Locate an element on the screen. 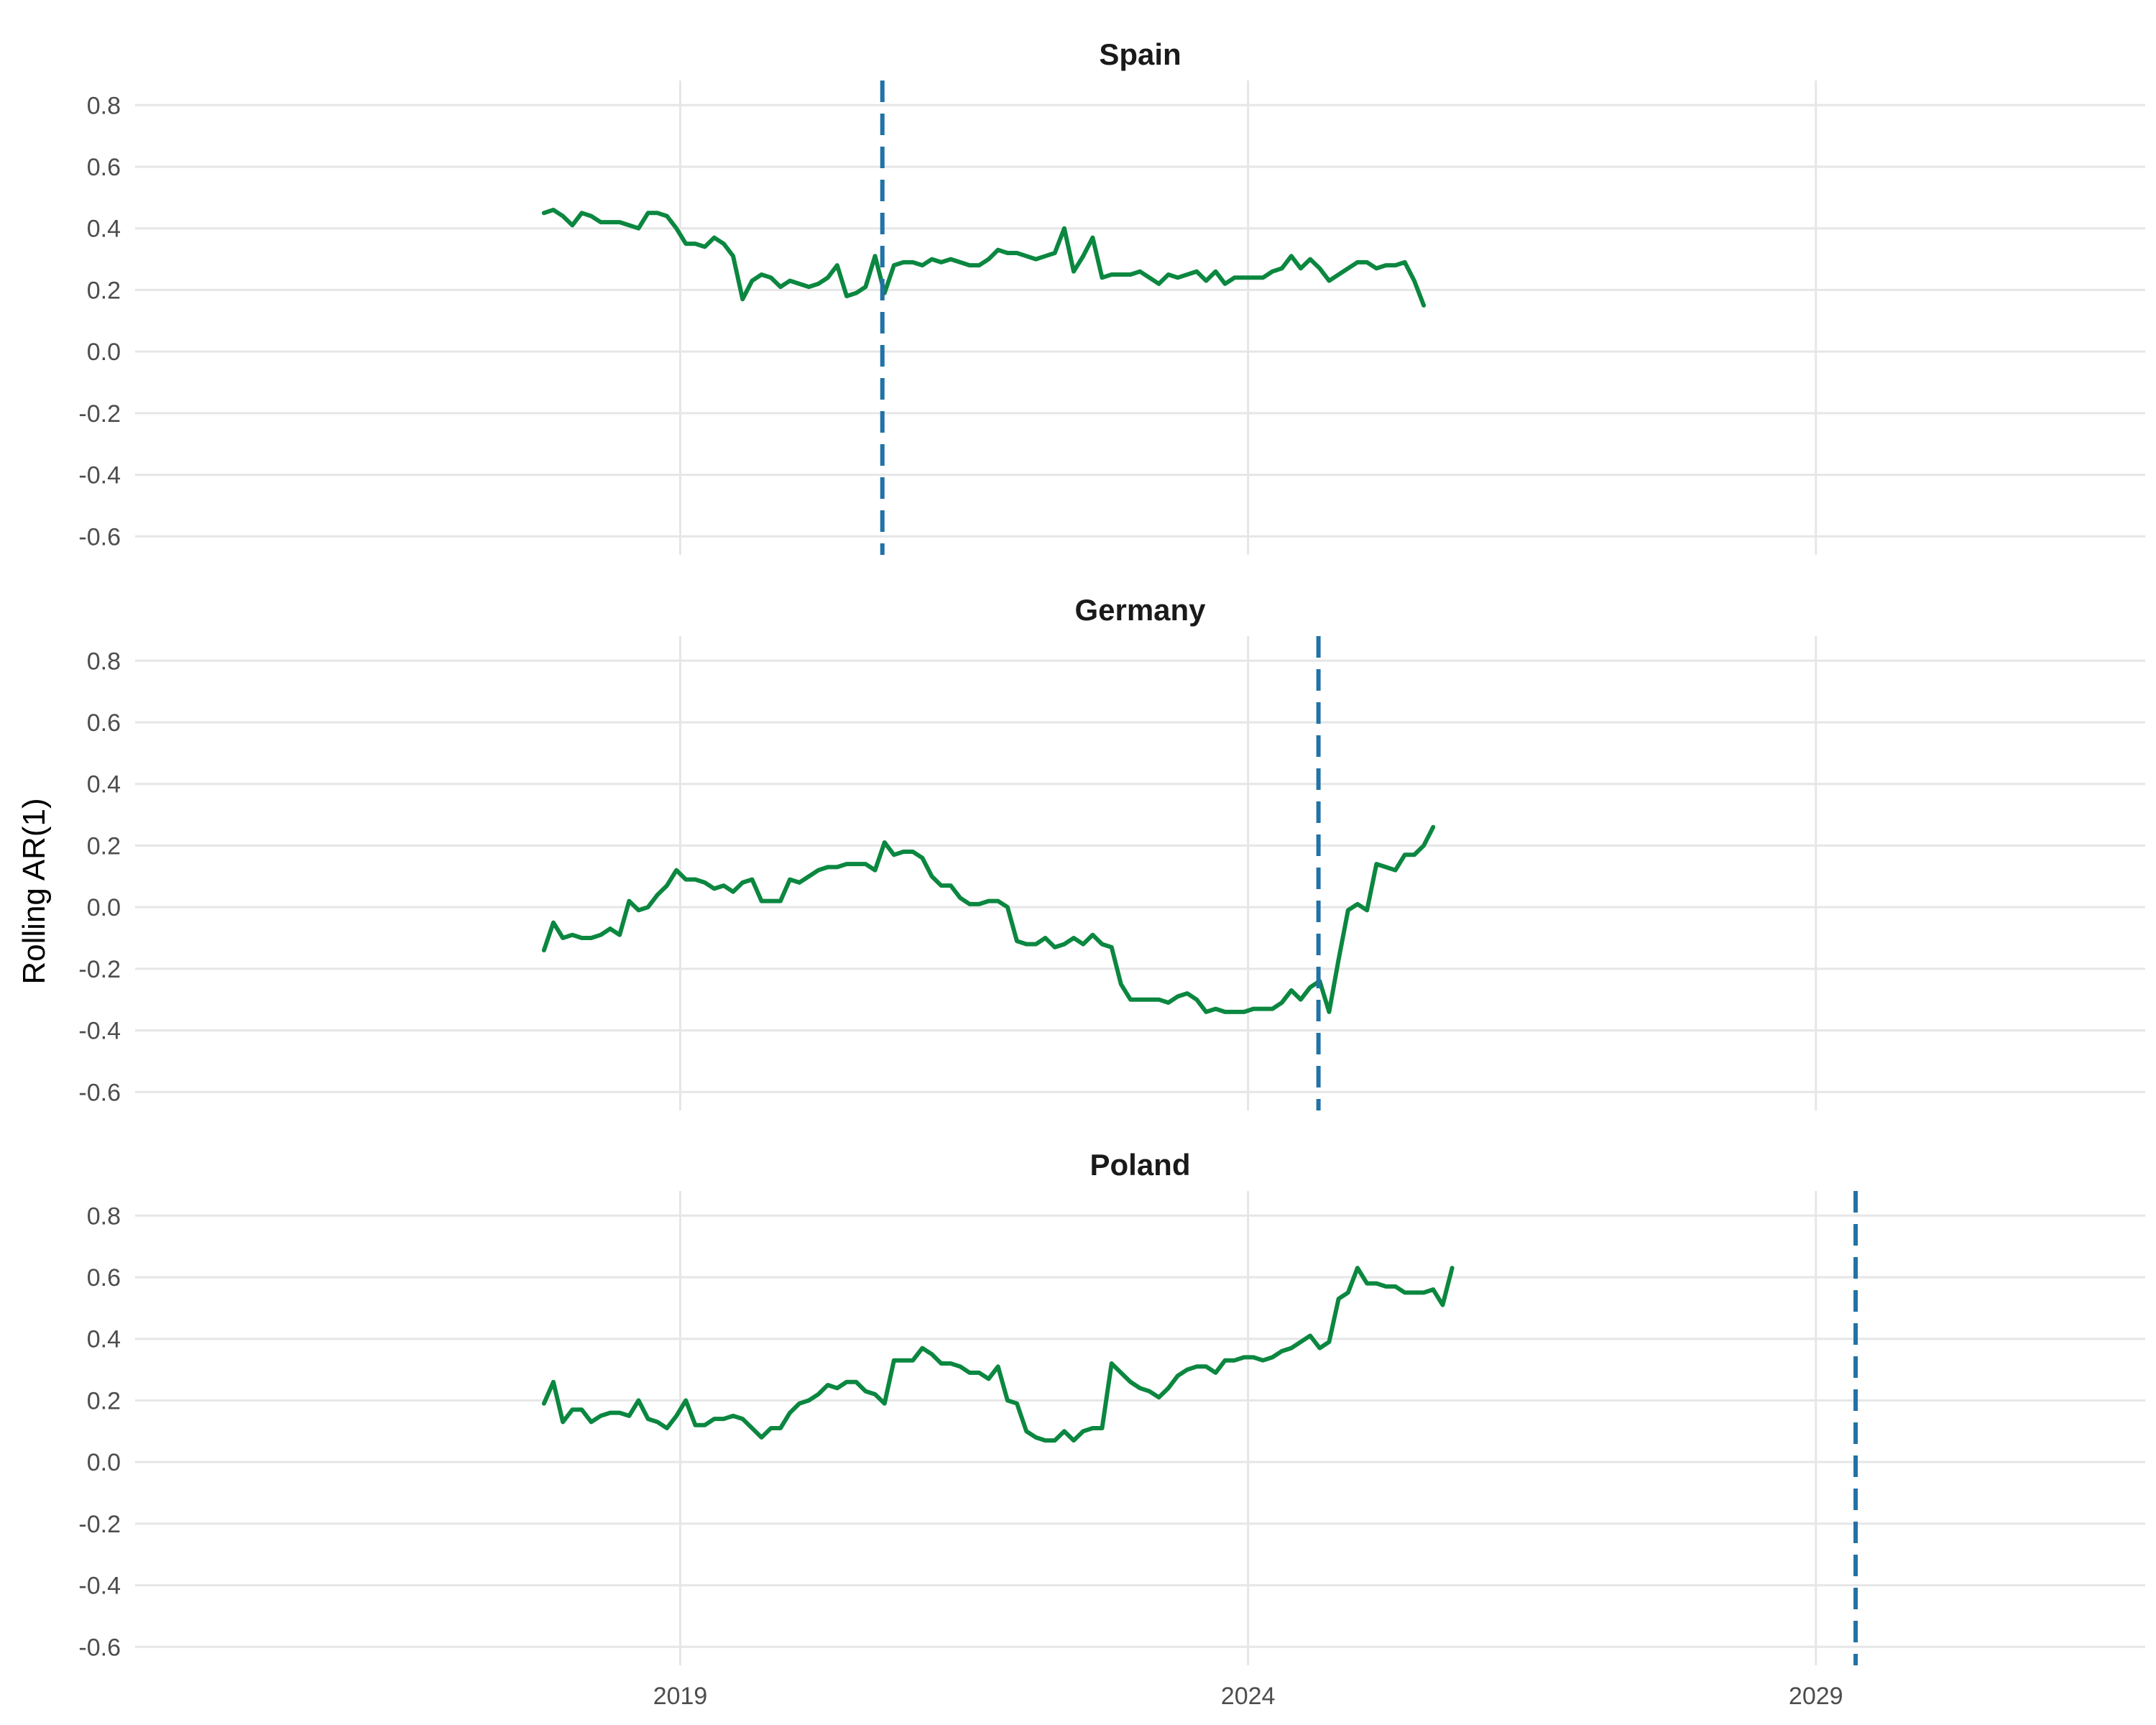  x-tick-label: 2019 is located at coordinates (680, 1696).